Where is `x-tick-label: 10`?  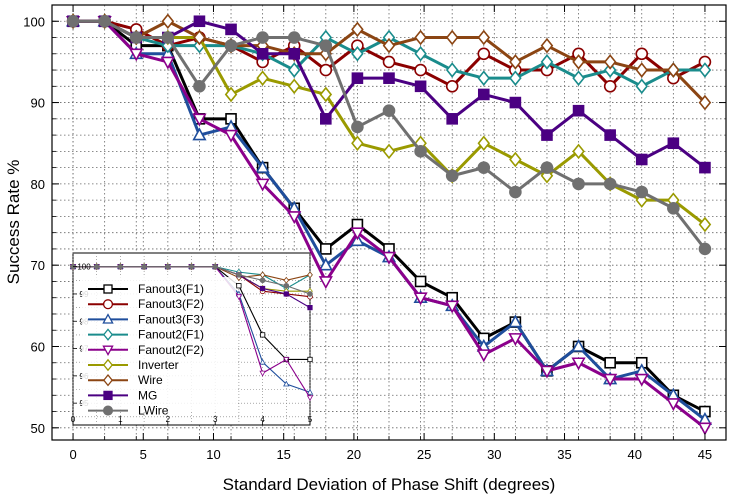
x-tick-label: 10 is located at coordinates (213, 454).